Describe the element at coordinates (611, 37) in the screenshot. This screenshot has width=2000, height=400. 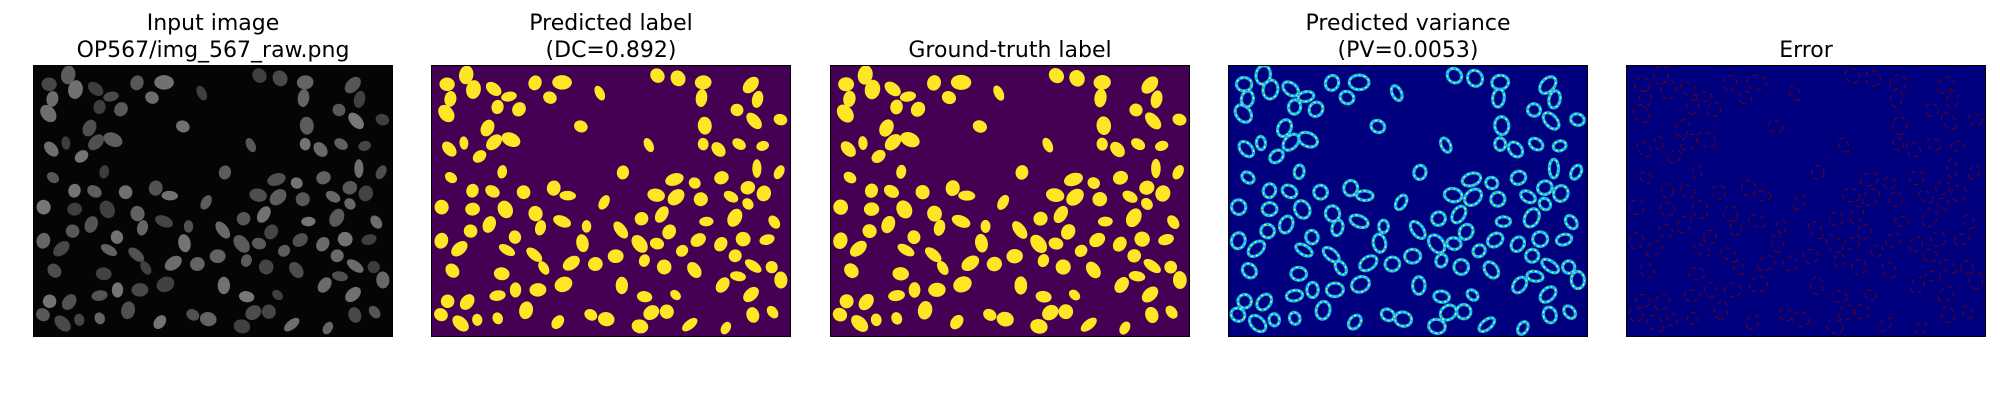
I see `panel-title: Predicted label (DC=0.892)` at that location.